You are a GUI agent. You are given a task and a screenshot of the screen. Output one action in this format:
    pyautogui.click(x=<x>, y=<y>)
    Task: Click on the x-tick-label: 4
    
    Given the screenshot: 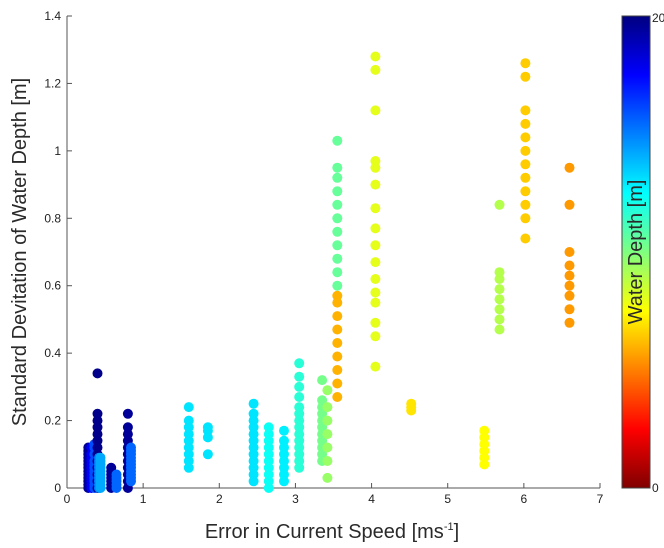 What is the action you would take?
    pyautogui.click(x=371, y=499)
    